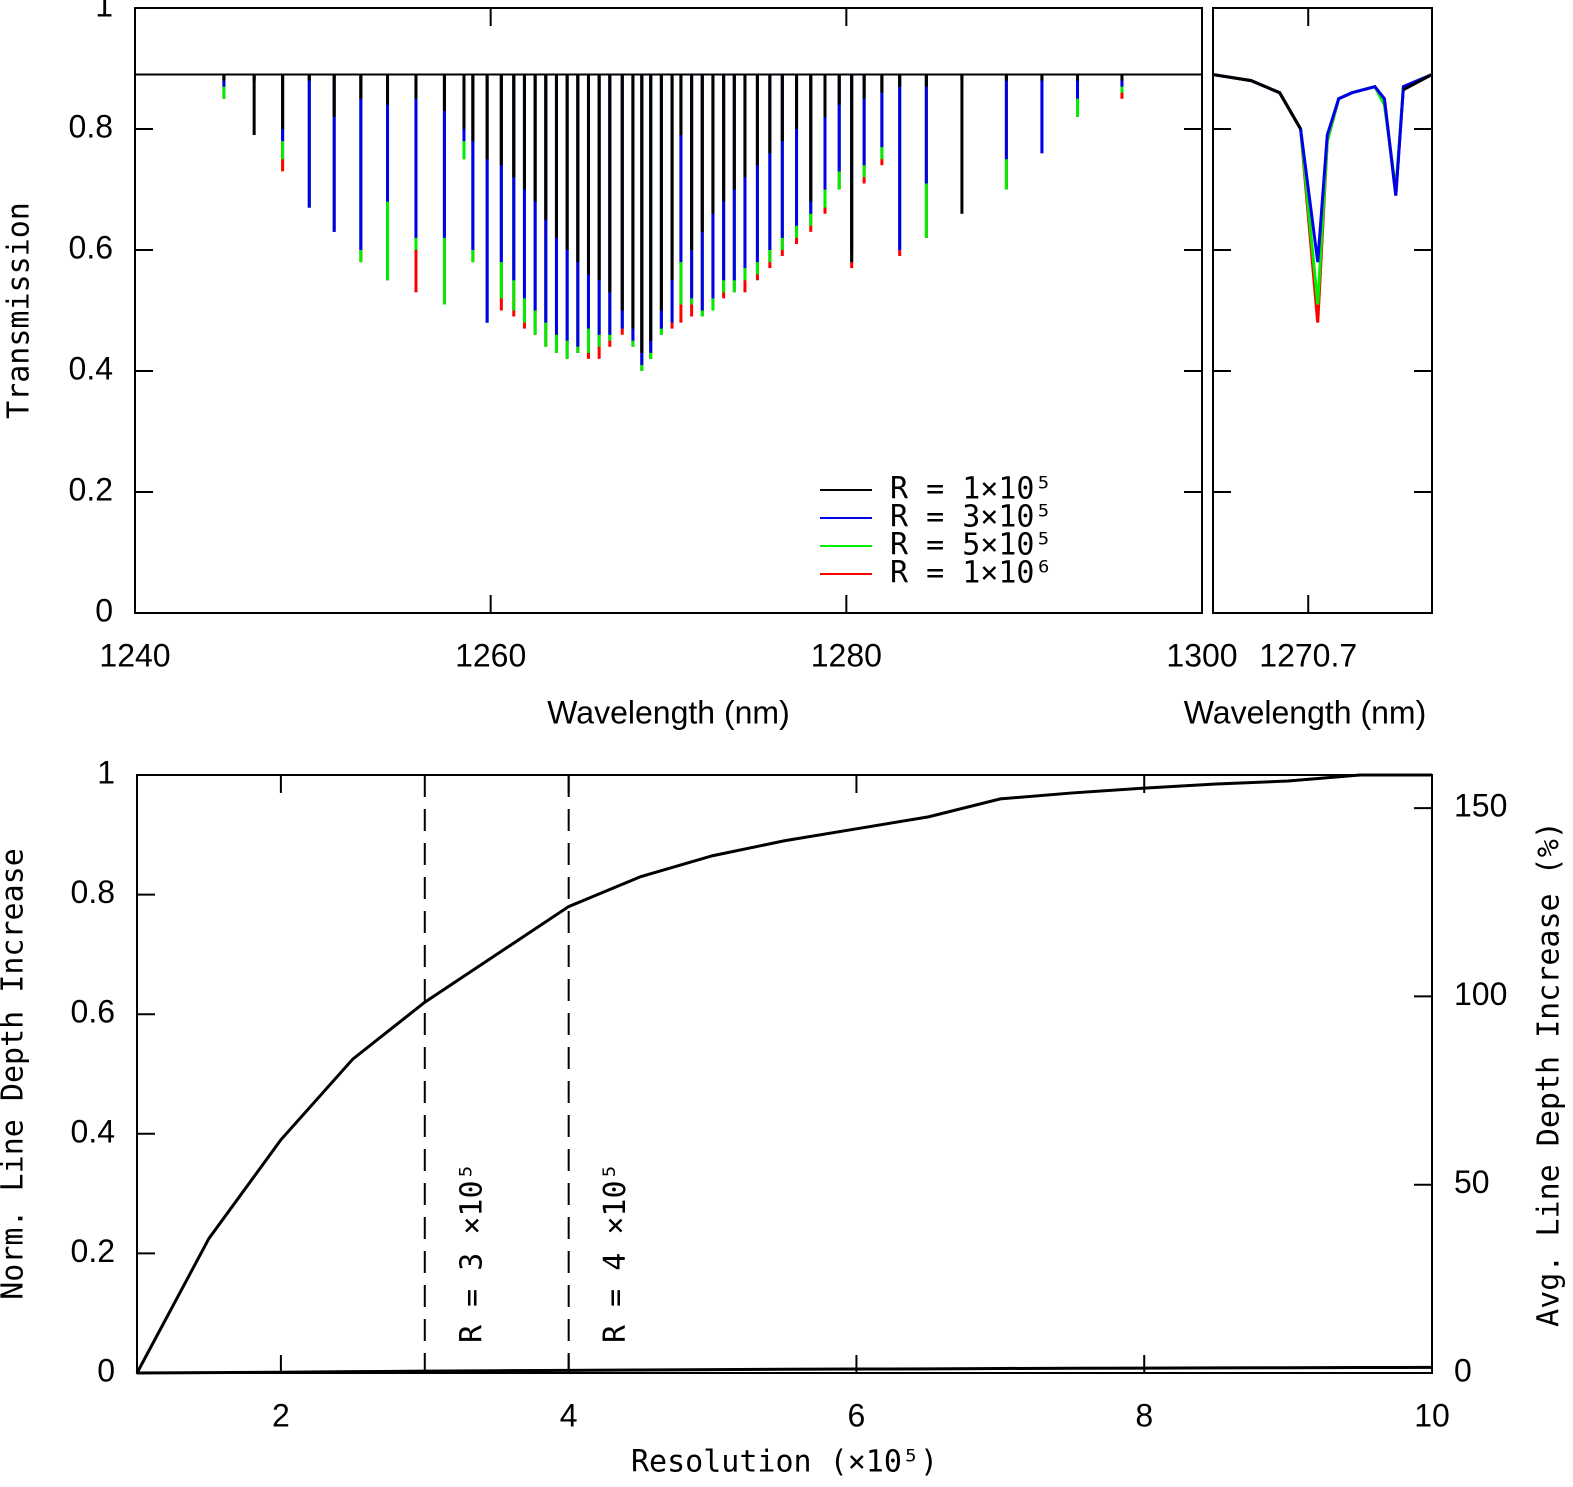  Describe the element at coordinates (971, 517) in the screenshot. I see `legend-label: R = 3×10⁵` at that location.